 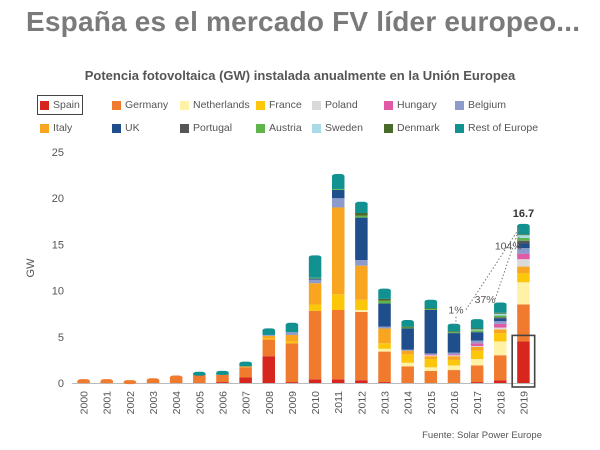 I want to click on bar-segment-uk-2013, so click(x=384, y=315).